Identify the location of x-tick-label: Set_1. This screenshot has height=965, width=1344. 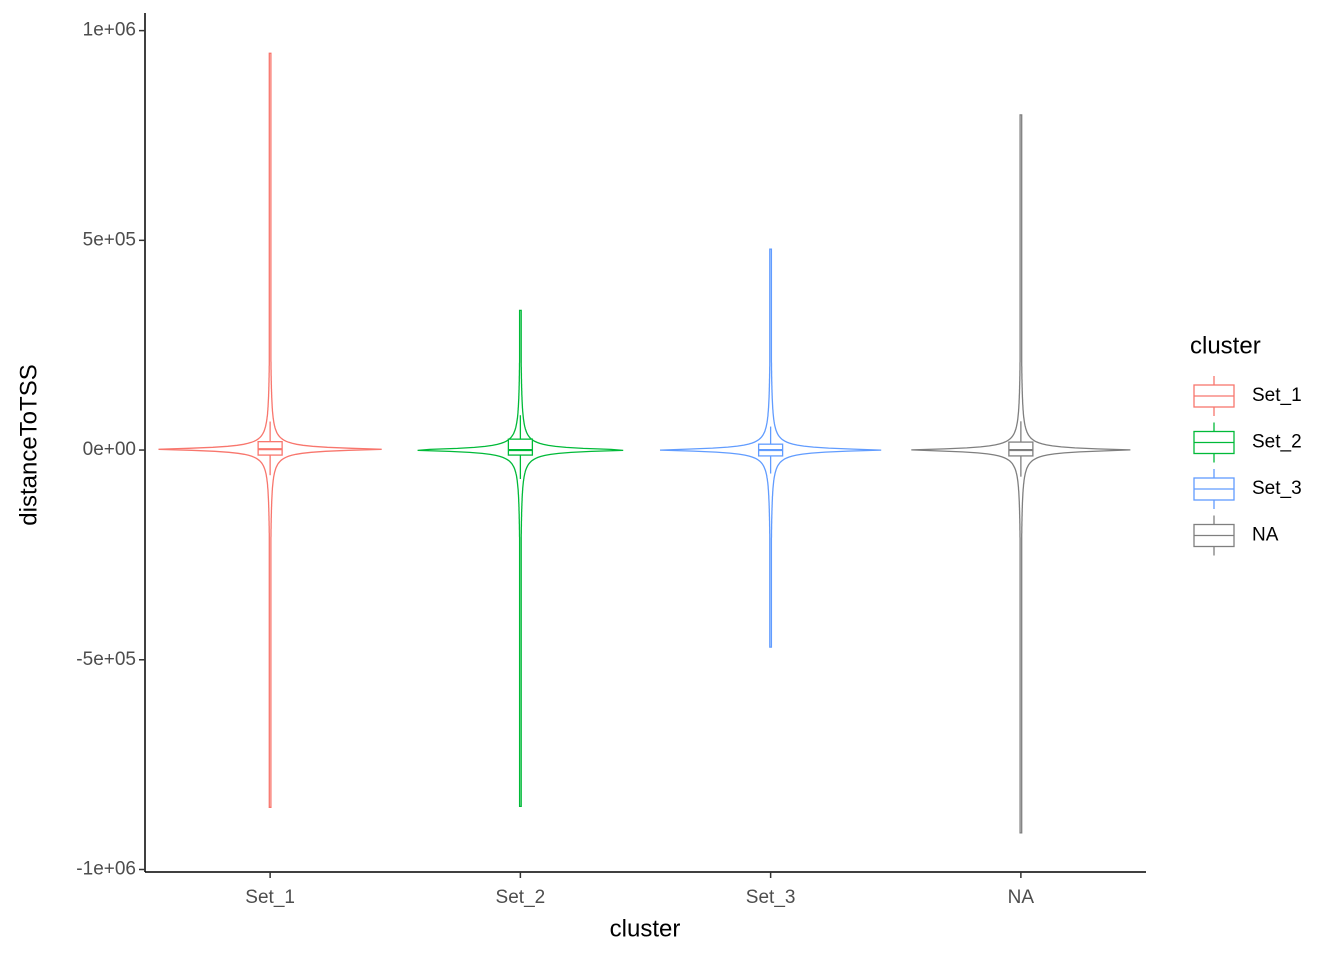
(270, 897).